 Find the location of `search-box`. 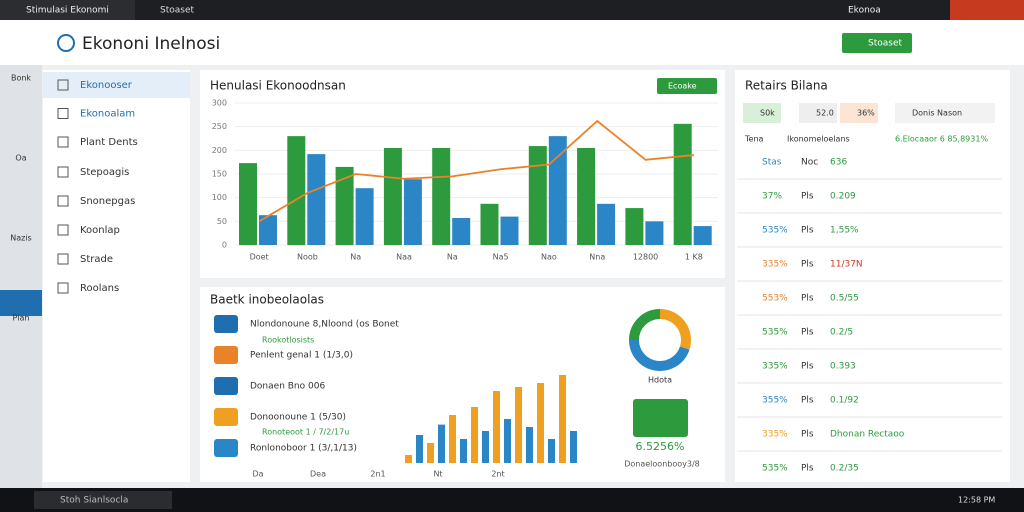

search-box is located at coordinates (103, 500).